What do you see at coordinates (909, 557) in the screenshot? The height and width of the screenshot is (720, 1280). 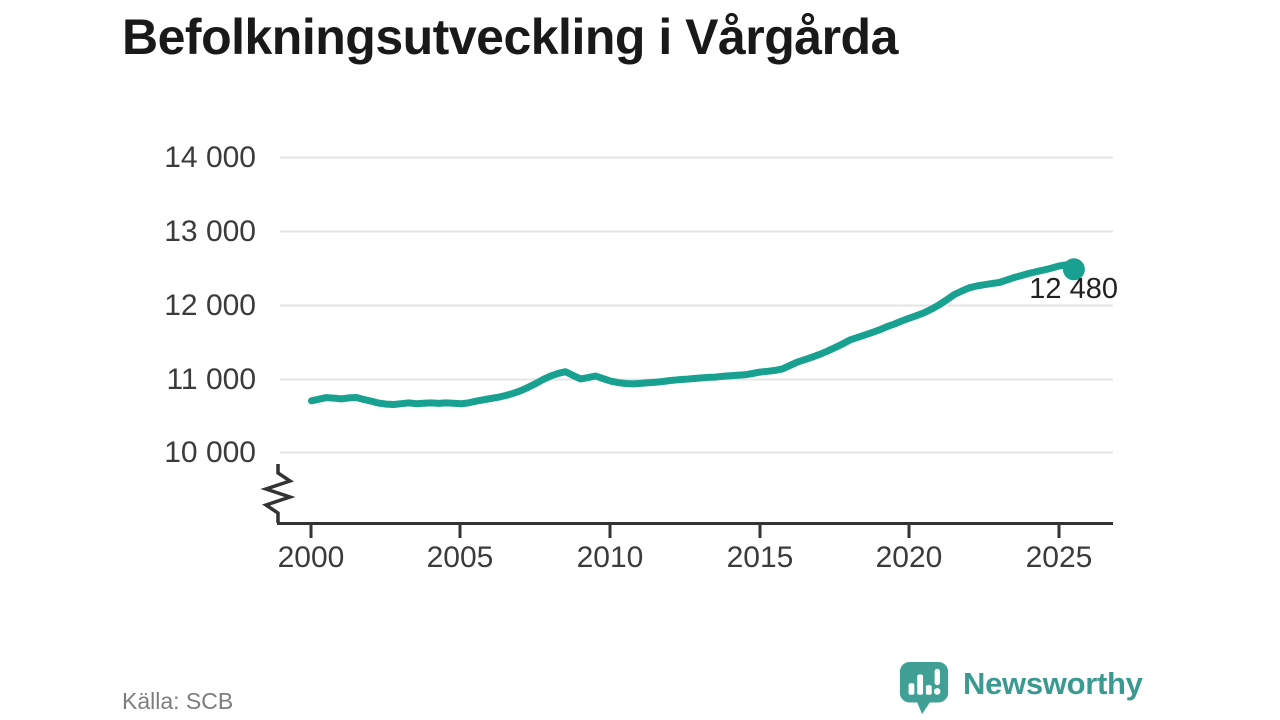 I see `x-axis-tick-label: 2020` at bounding box center [909, 557].